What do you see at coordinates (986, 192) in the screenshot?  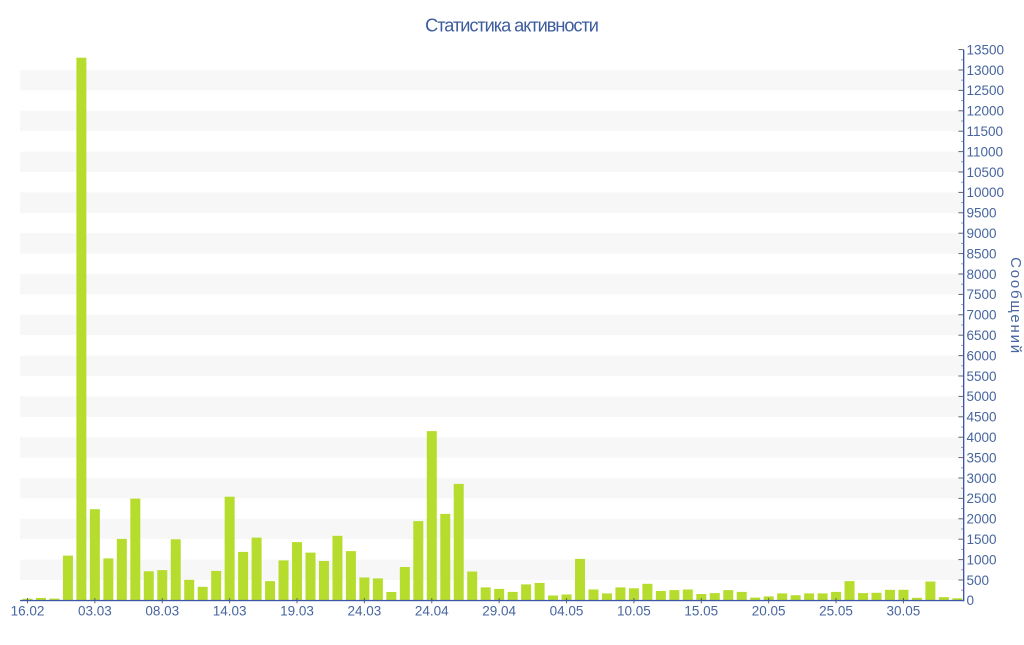 I see `svg-text: 10000` at bounding box center [986, 192].